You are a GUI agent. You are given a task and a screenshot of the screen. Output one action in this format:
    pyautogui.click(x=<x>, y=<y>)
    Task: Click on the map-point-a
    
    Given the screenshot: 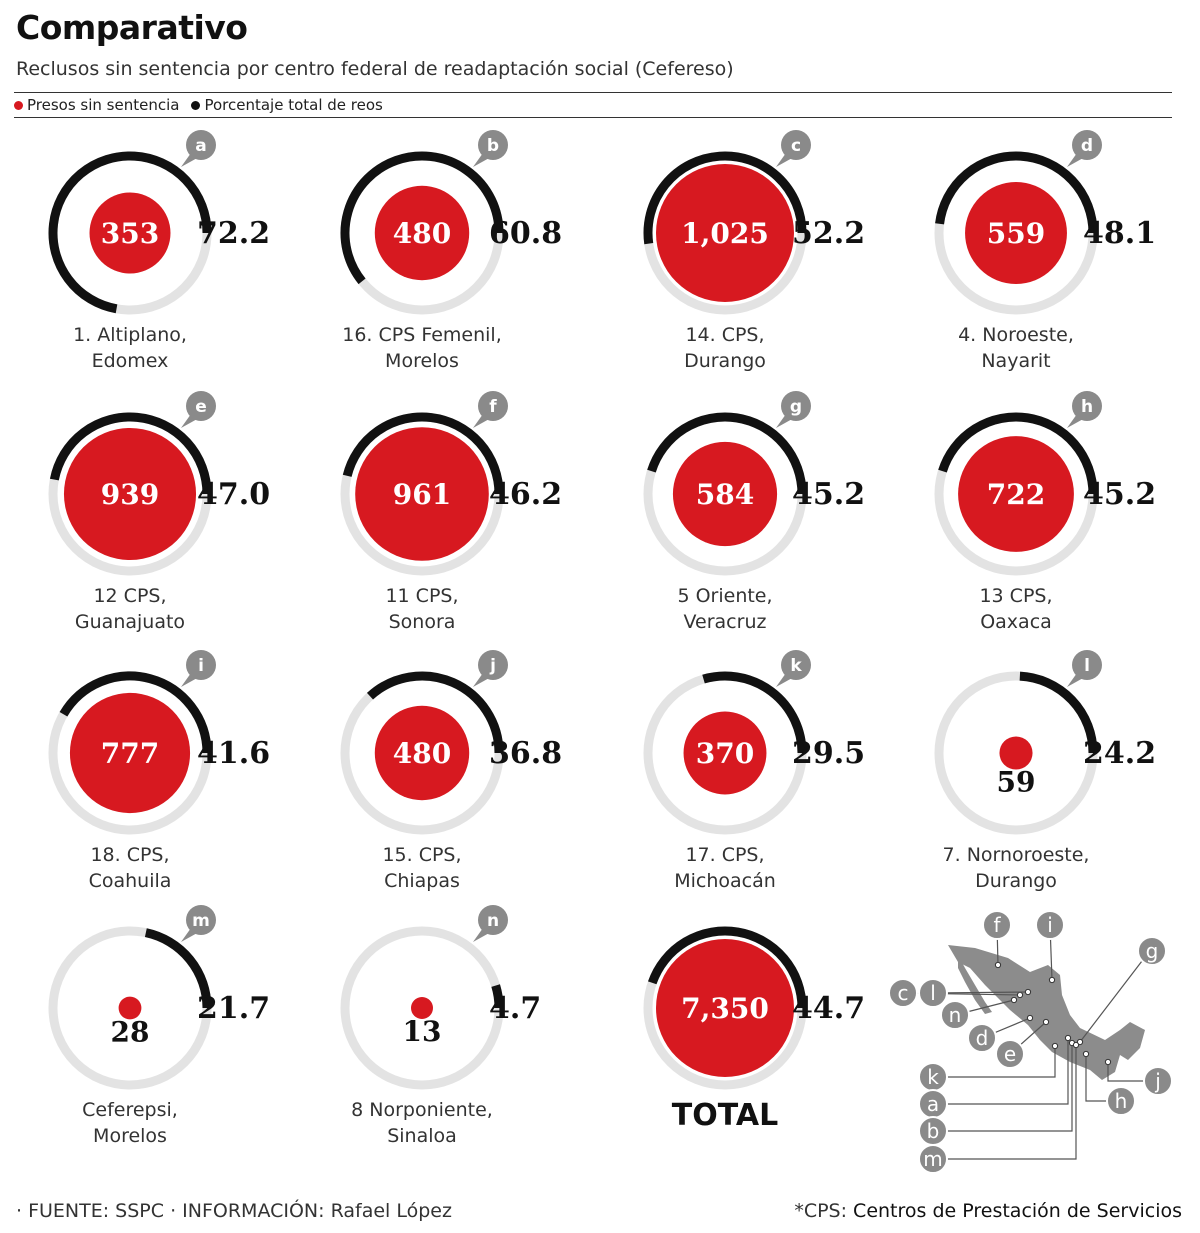 What is the action you would take?
    pyautogui.click(x=1068, y=1038)
    